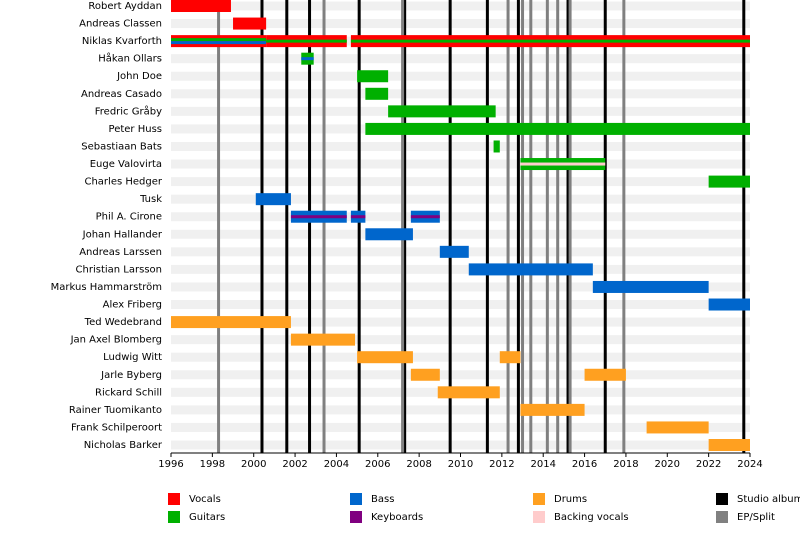 The height and width of the screenshot is (534, 800). I want to click on member-name: Fredric Gråby, so click(128, 110).